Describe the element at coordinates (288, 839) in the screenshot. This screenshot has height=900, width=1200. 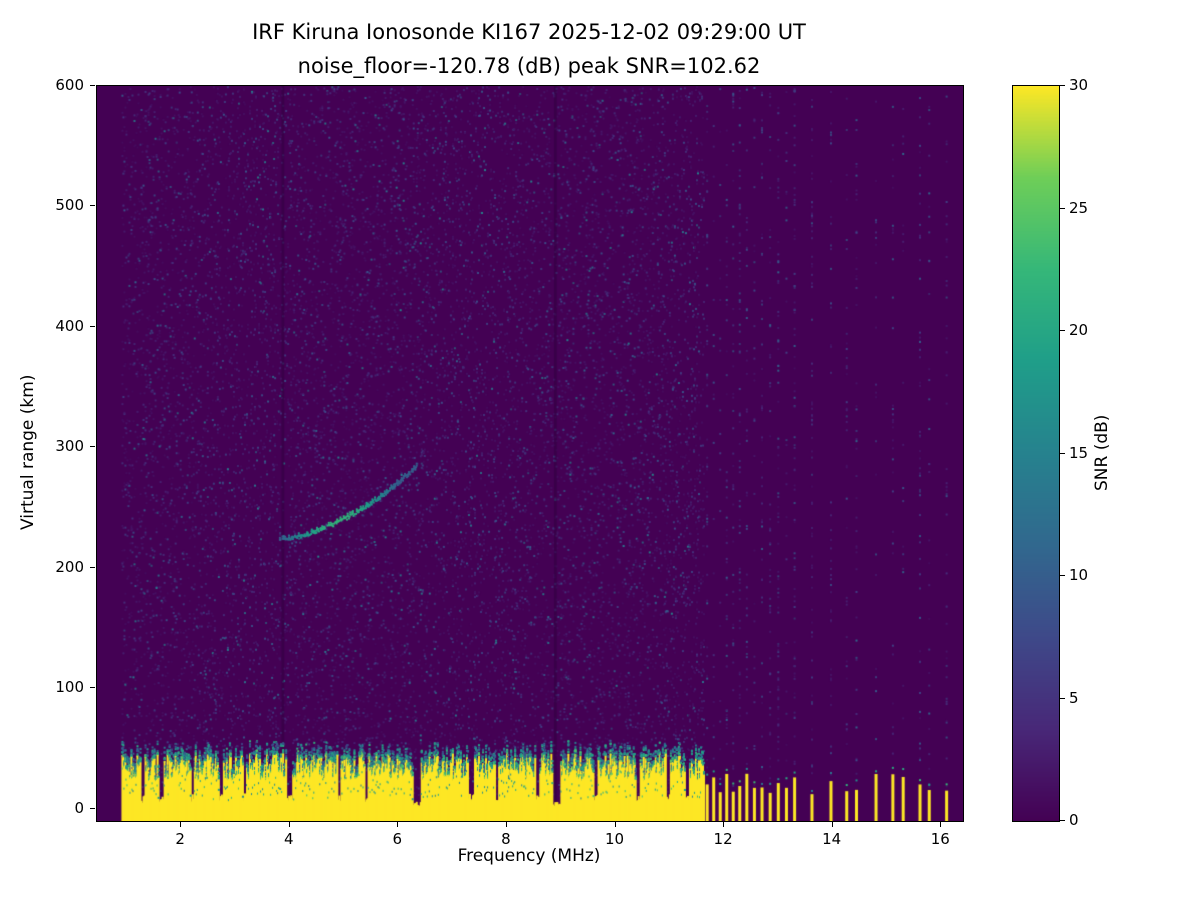
I see `x-tick-label: 4` at that location.